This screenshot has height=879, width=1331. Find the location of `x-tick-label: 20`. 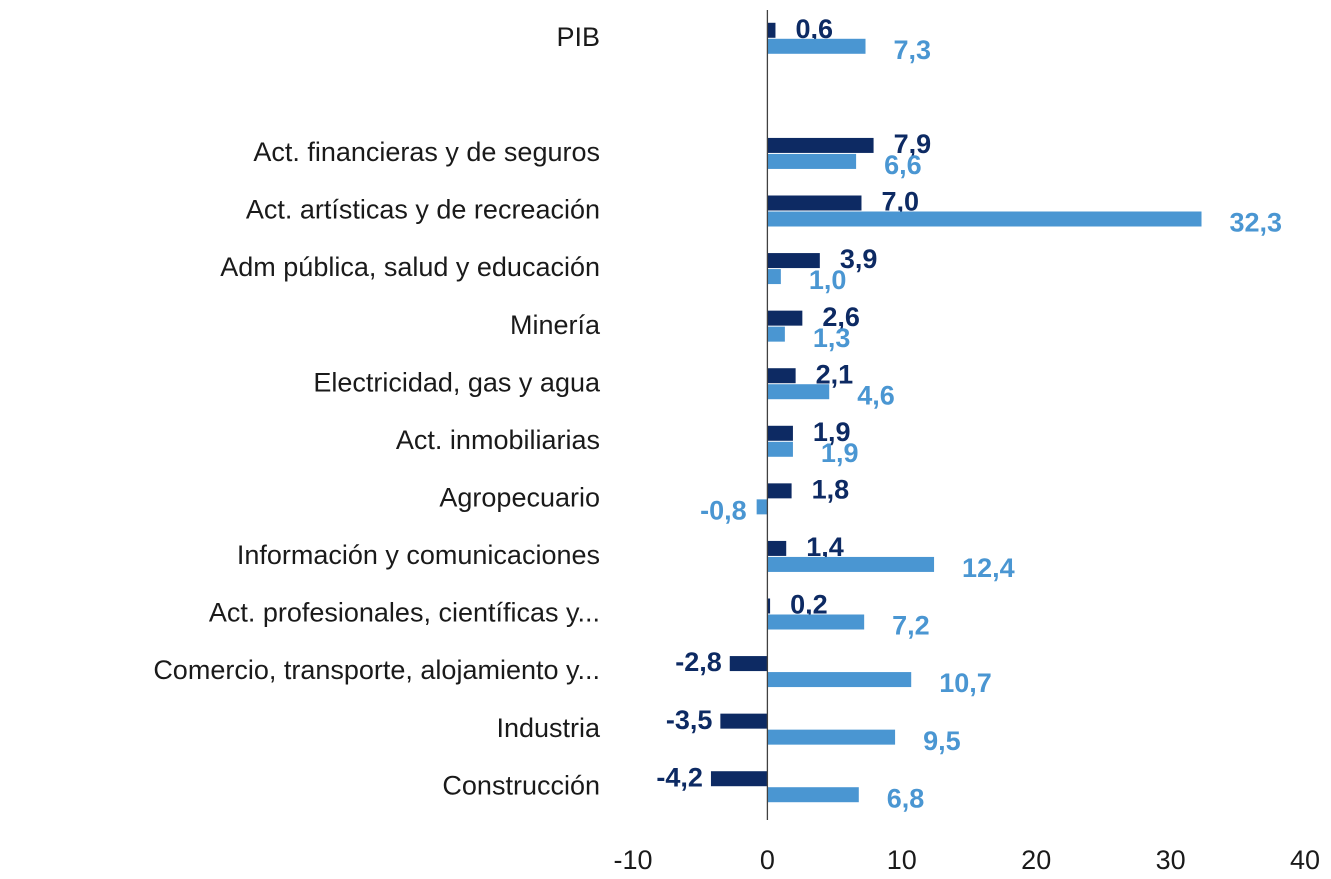

x-tick-label: 20 is located at coordinates (1036, 860).